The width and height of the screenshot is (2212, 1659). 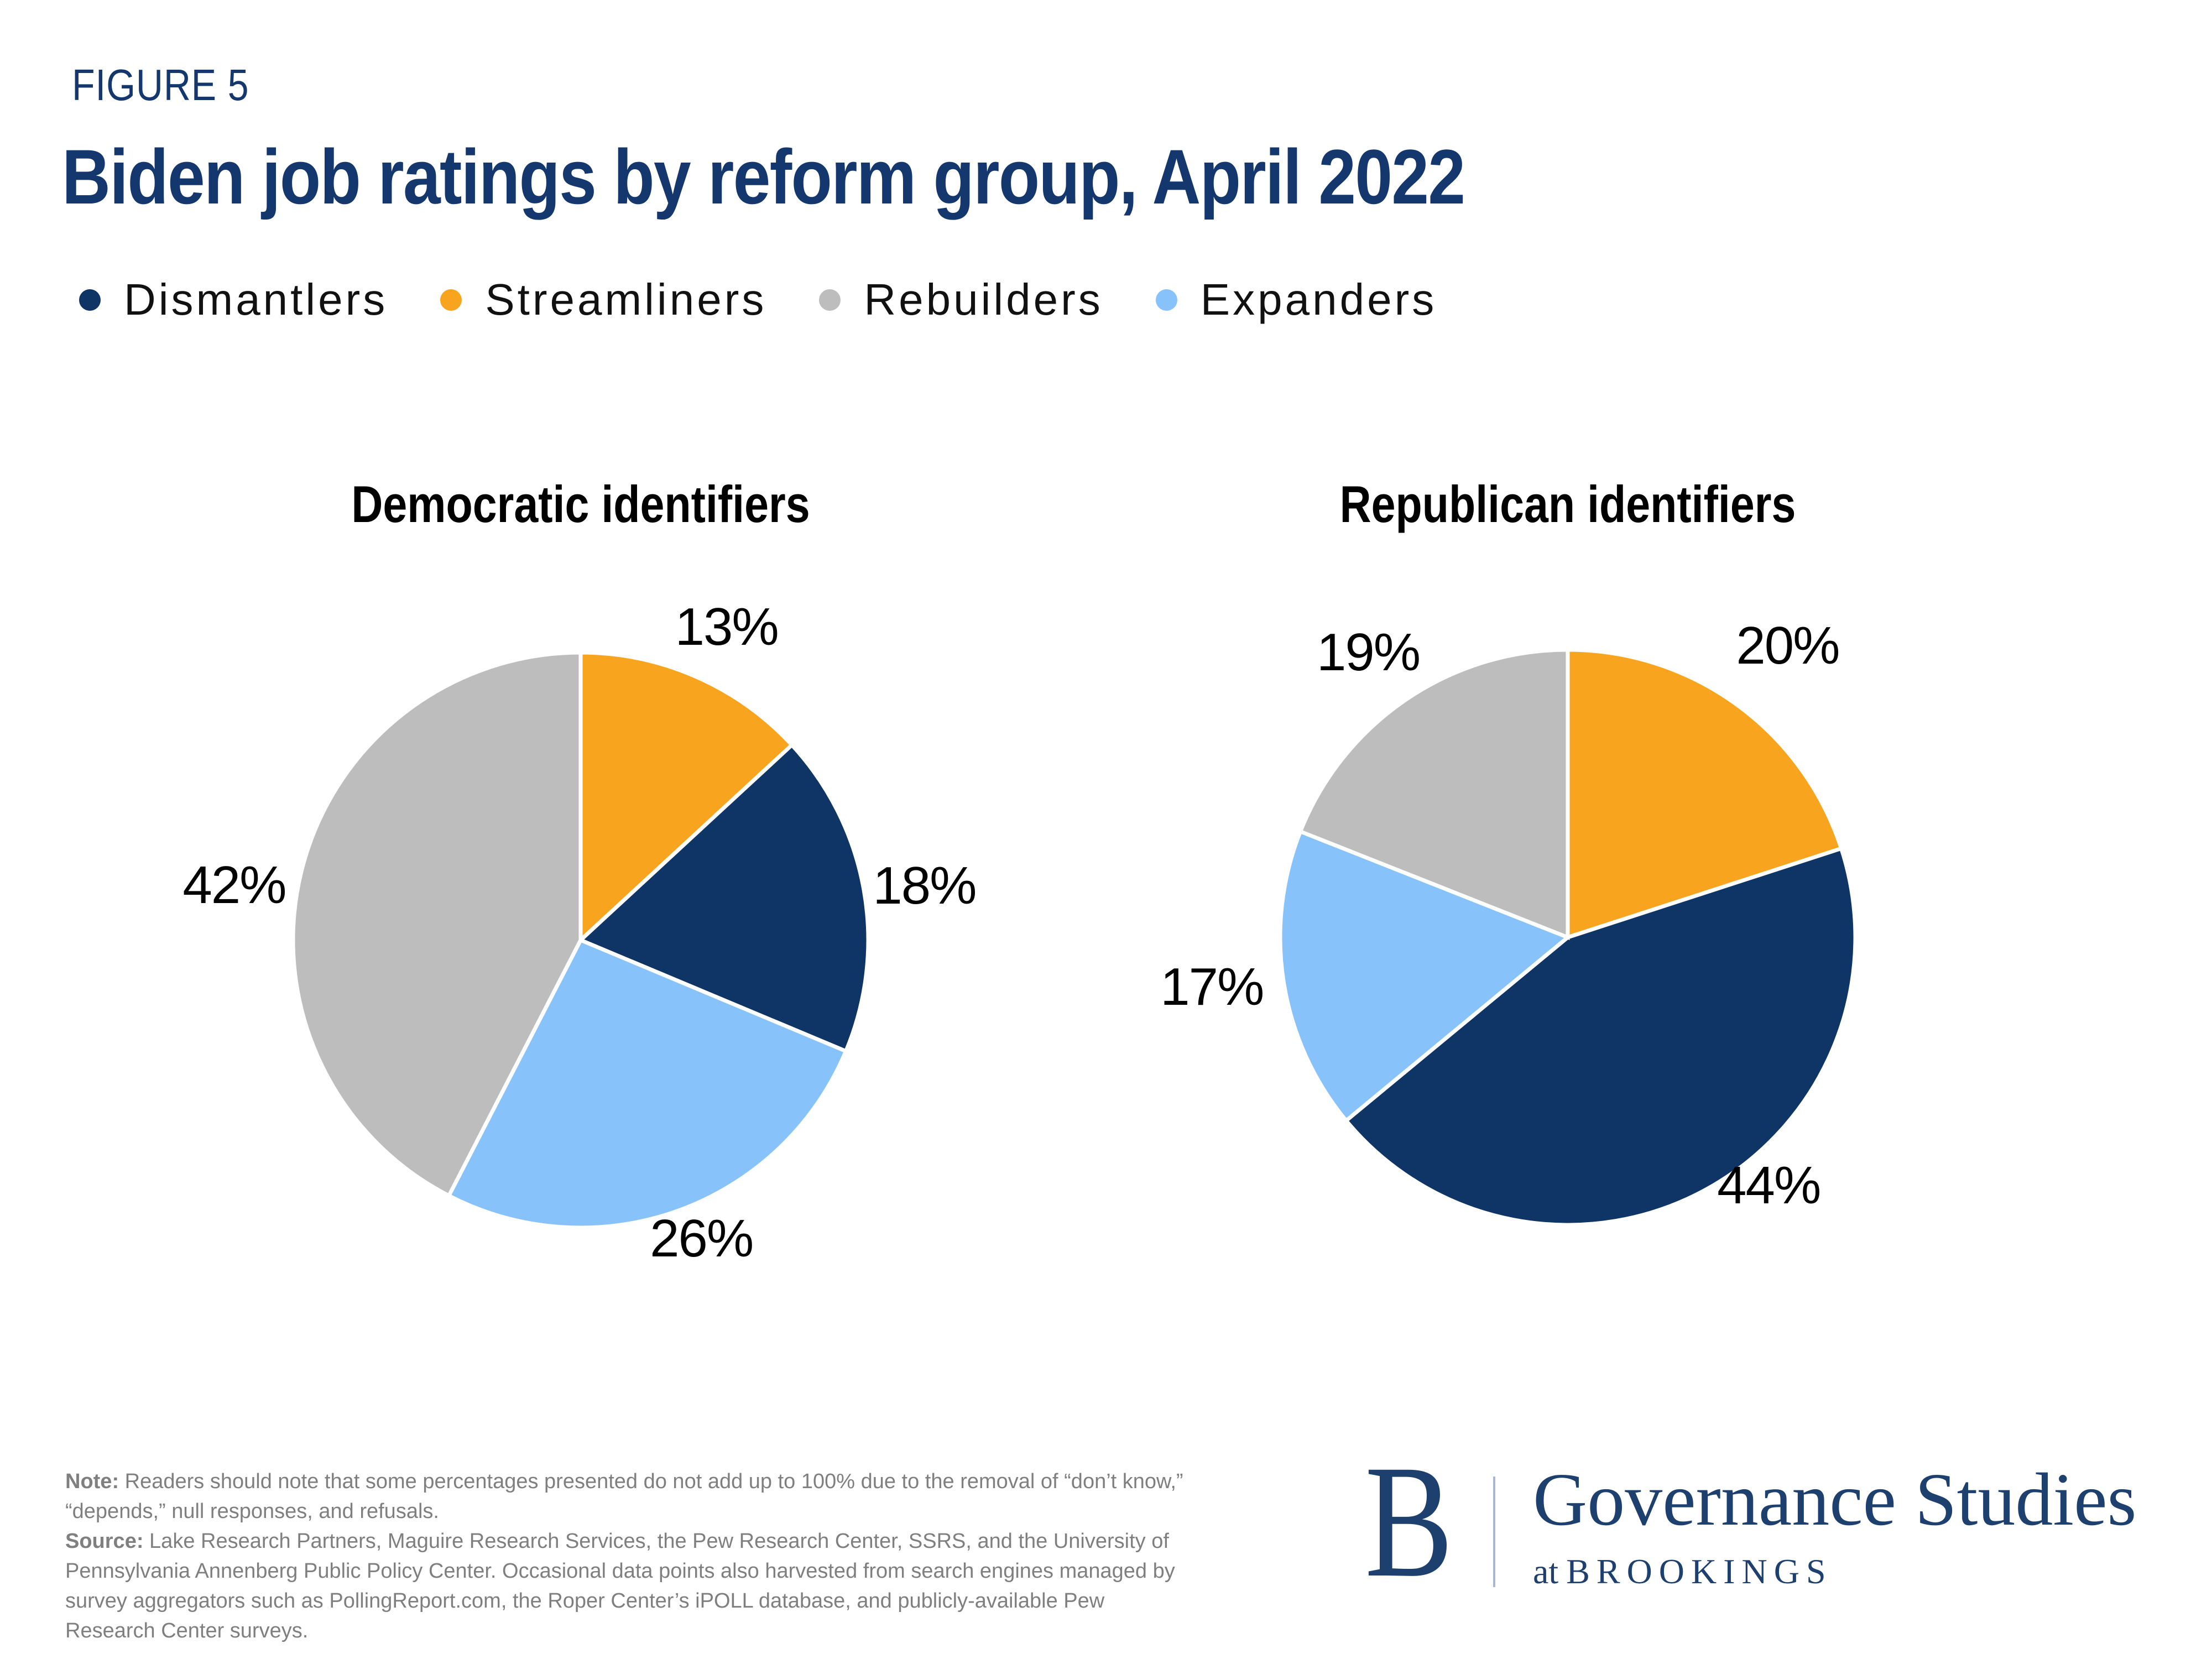 What do you see at coordinates (1546, 1571) in the screenshot?
I see `logo-at-prefix: at` at bounding box center [1546, 1571].